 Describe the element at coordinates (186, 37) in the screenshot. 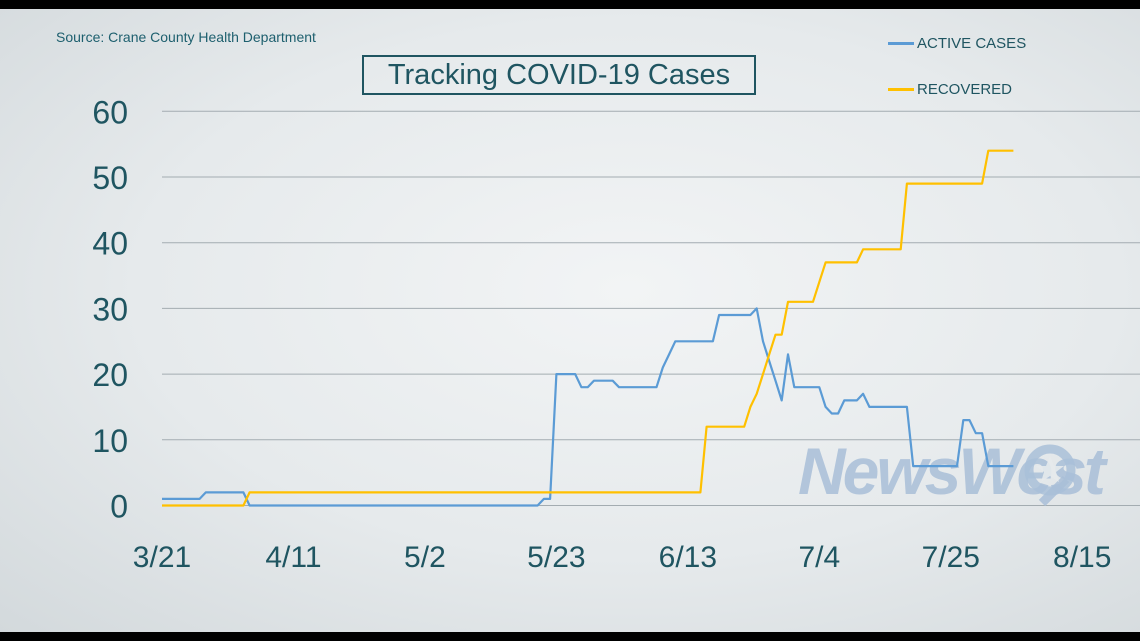

I see `source-label: Source: Crane County Health Department` at that location.